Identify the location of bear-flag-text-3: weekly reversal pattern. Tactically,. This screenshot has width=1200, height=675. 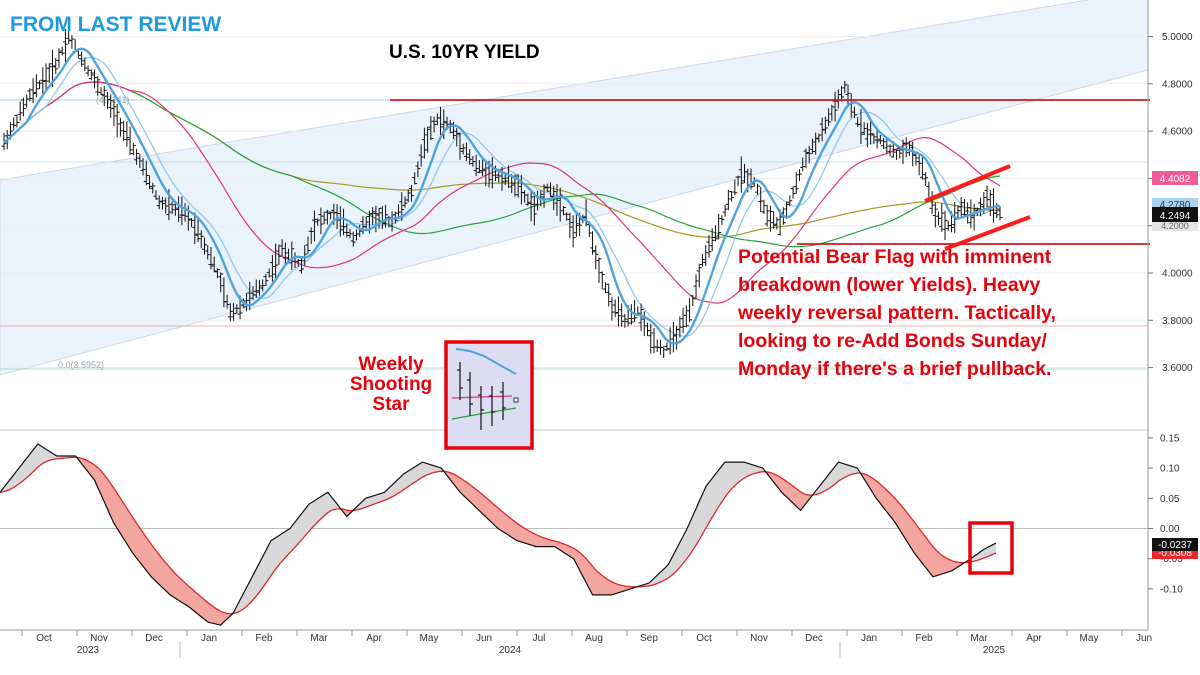
(896, 313).